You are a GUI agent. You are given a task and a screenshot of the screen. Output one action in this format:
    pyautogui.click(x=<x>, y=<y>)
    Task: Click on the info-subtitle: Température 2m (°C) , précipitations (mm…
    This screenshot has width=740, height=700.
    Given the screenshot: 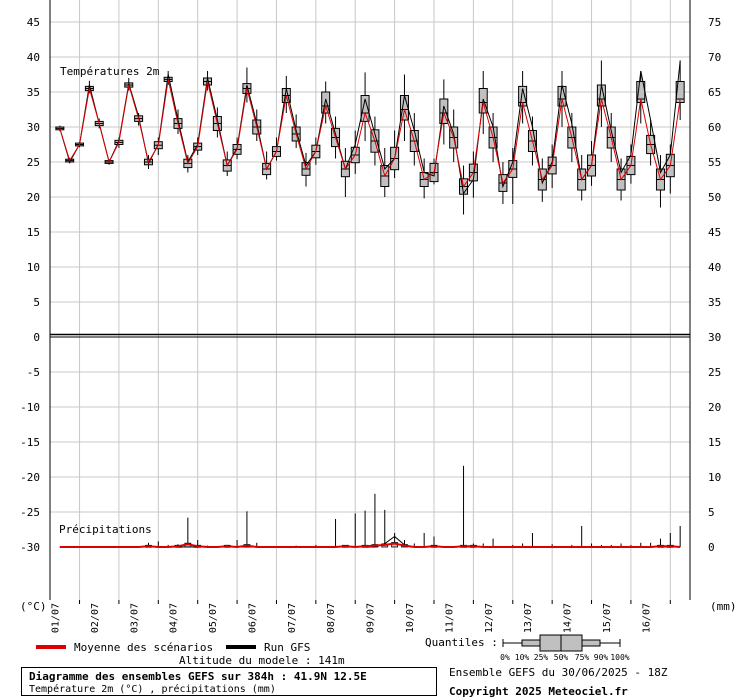 What is the action you would take?
    pyautogui.click(x=152, y=689)
    